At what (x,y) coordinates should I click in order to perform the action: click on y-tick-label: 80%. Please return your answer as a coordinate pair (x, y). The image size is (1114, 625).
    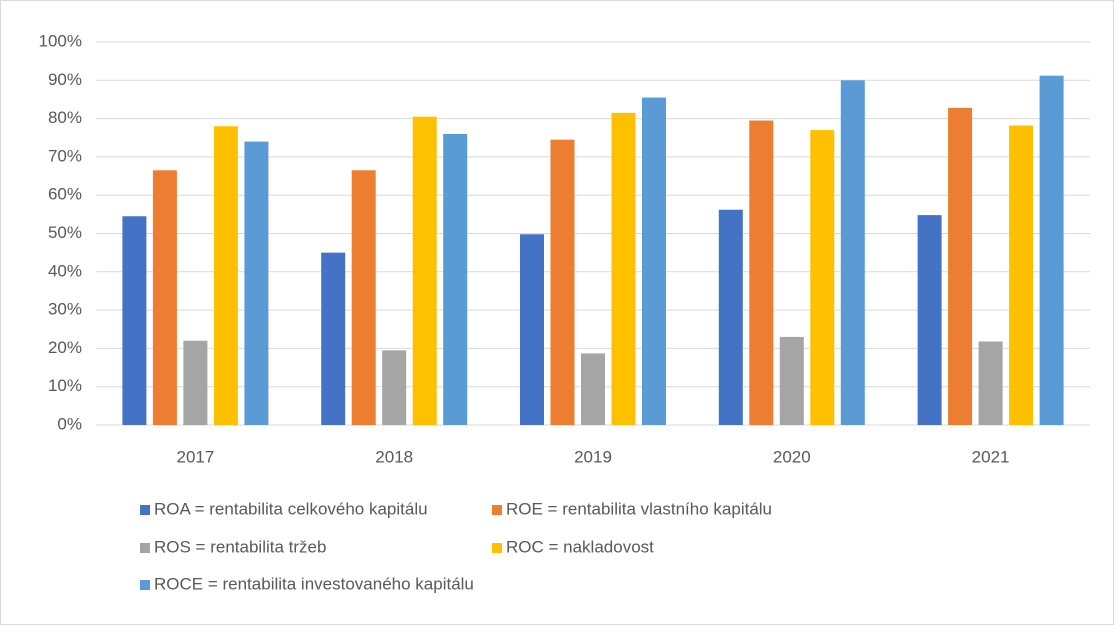
    Looking at the image, I should click on (65, 117).